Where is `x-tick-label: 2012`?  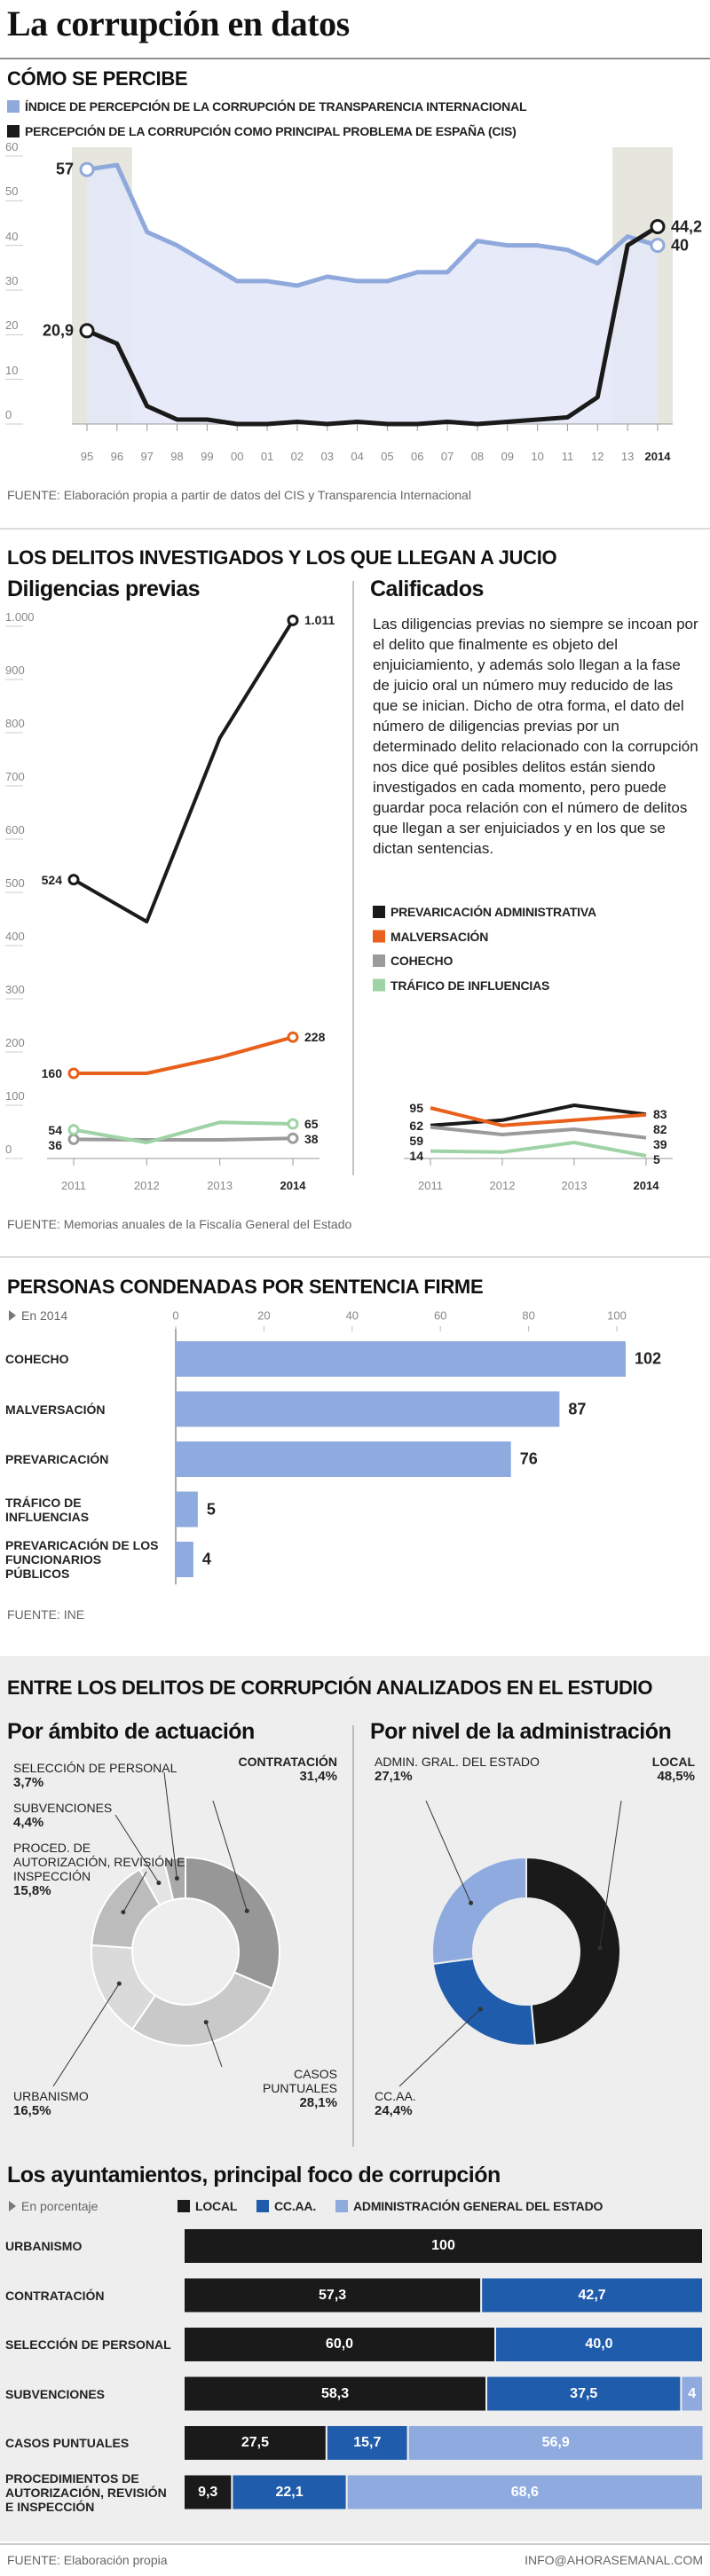
x-tick-label: 2012 is located at coordinates (146, 1185).